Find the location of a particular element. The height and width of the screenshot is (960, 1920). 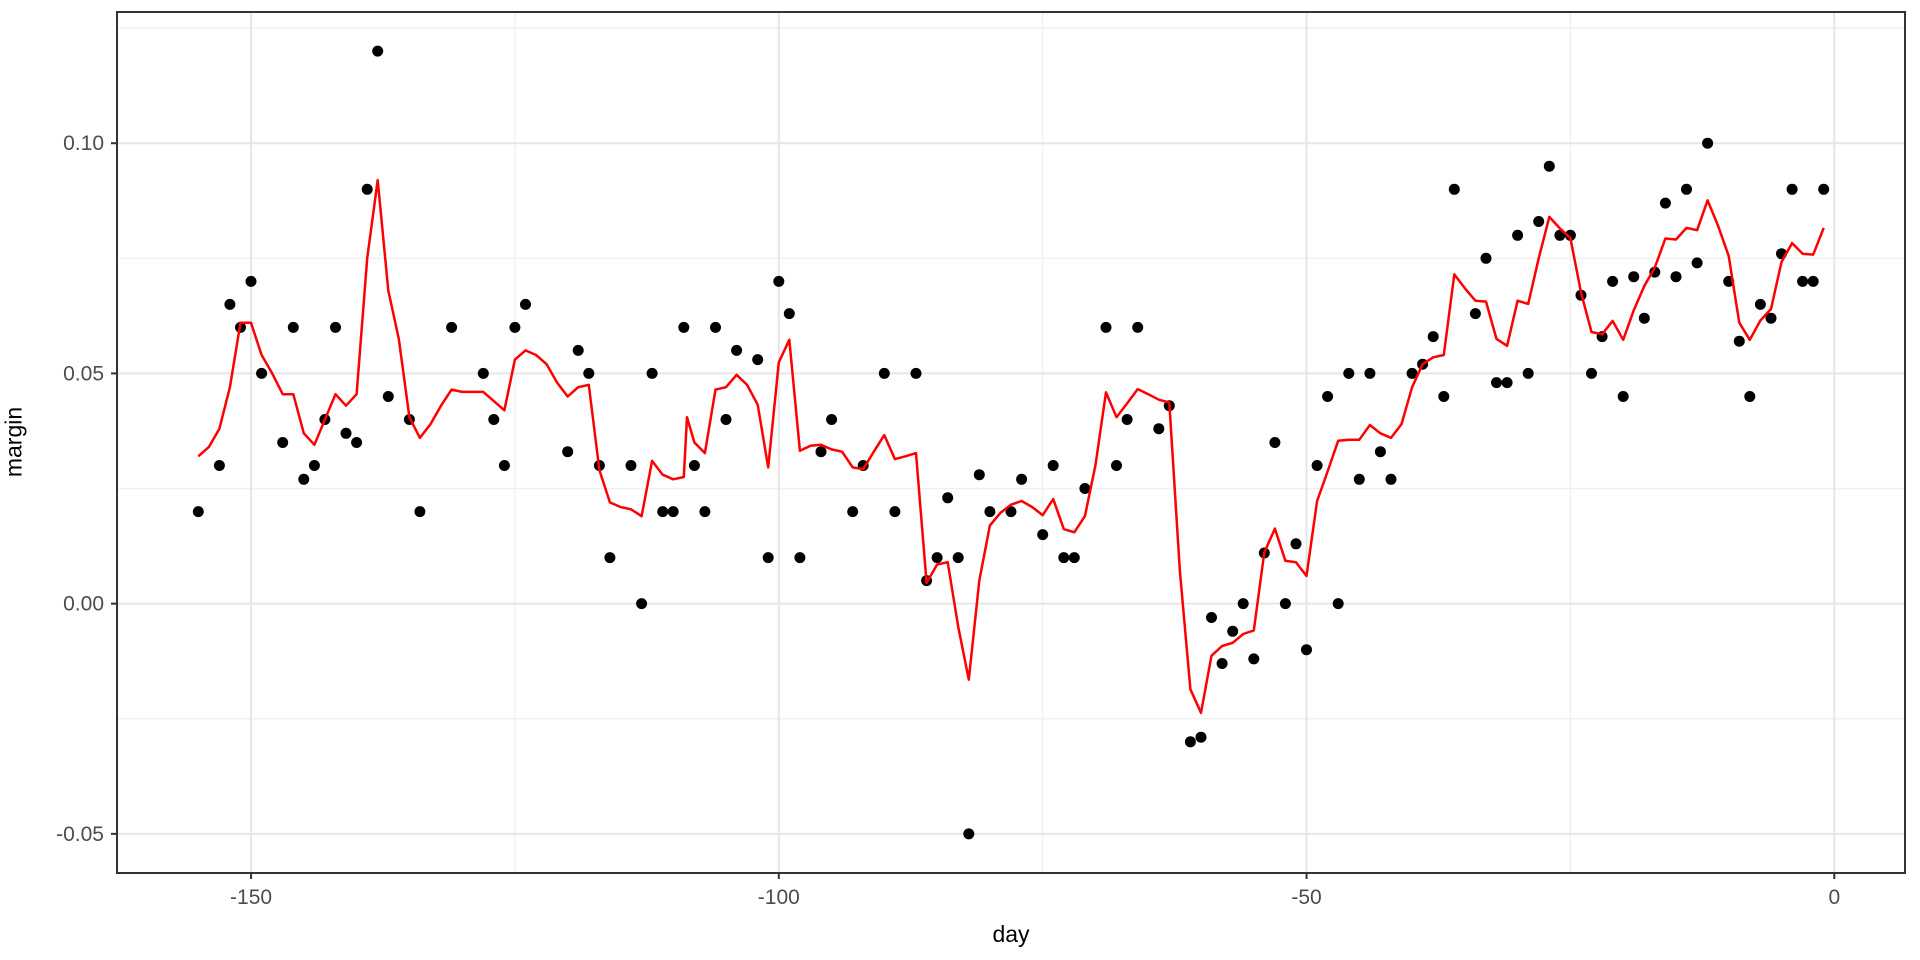

y-tick-label: 0.10 is located at coordinates (83, 143).